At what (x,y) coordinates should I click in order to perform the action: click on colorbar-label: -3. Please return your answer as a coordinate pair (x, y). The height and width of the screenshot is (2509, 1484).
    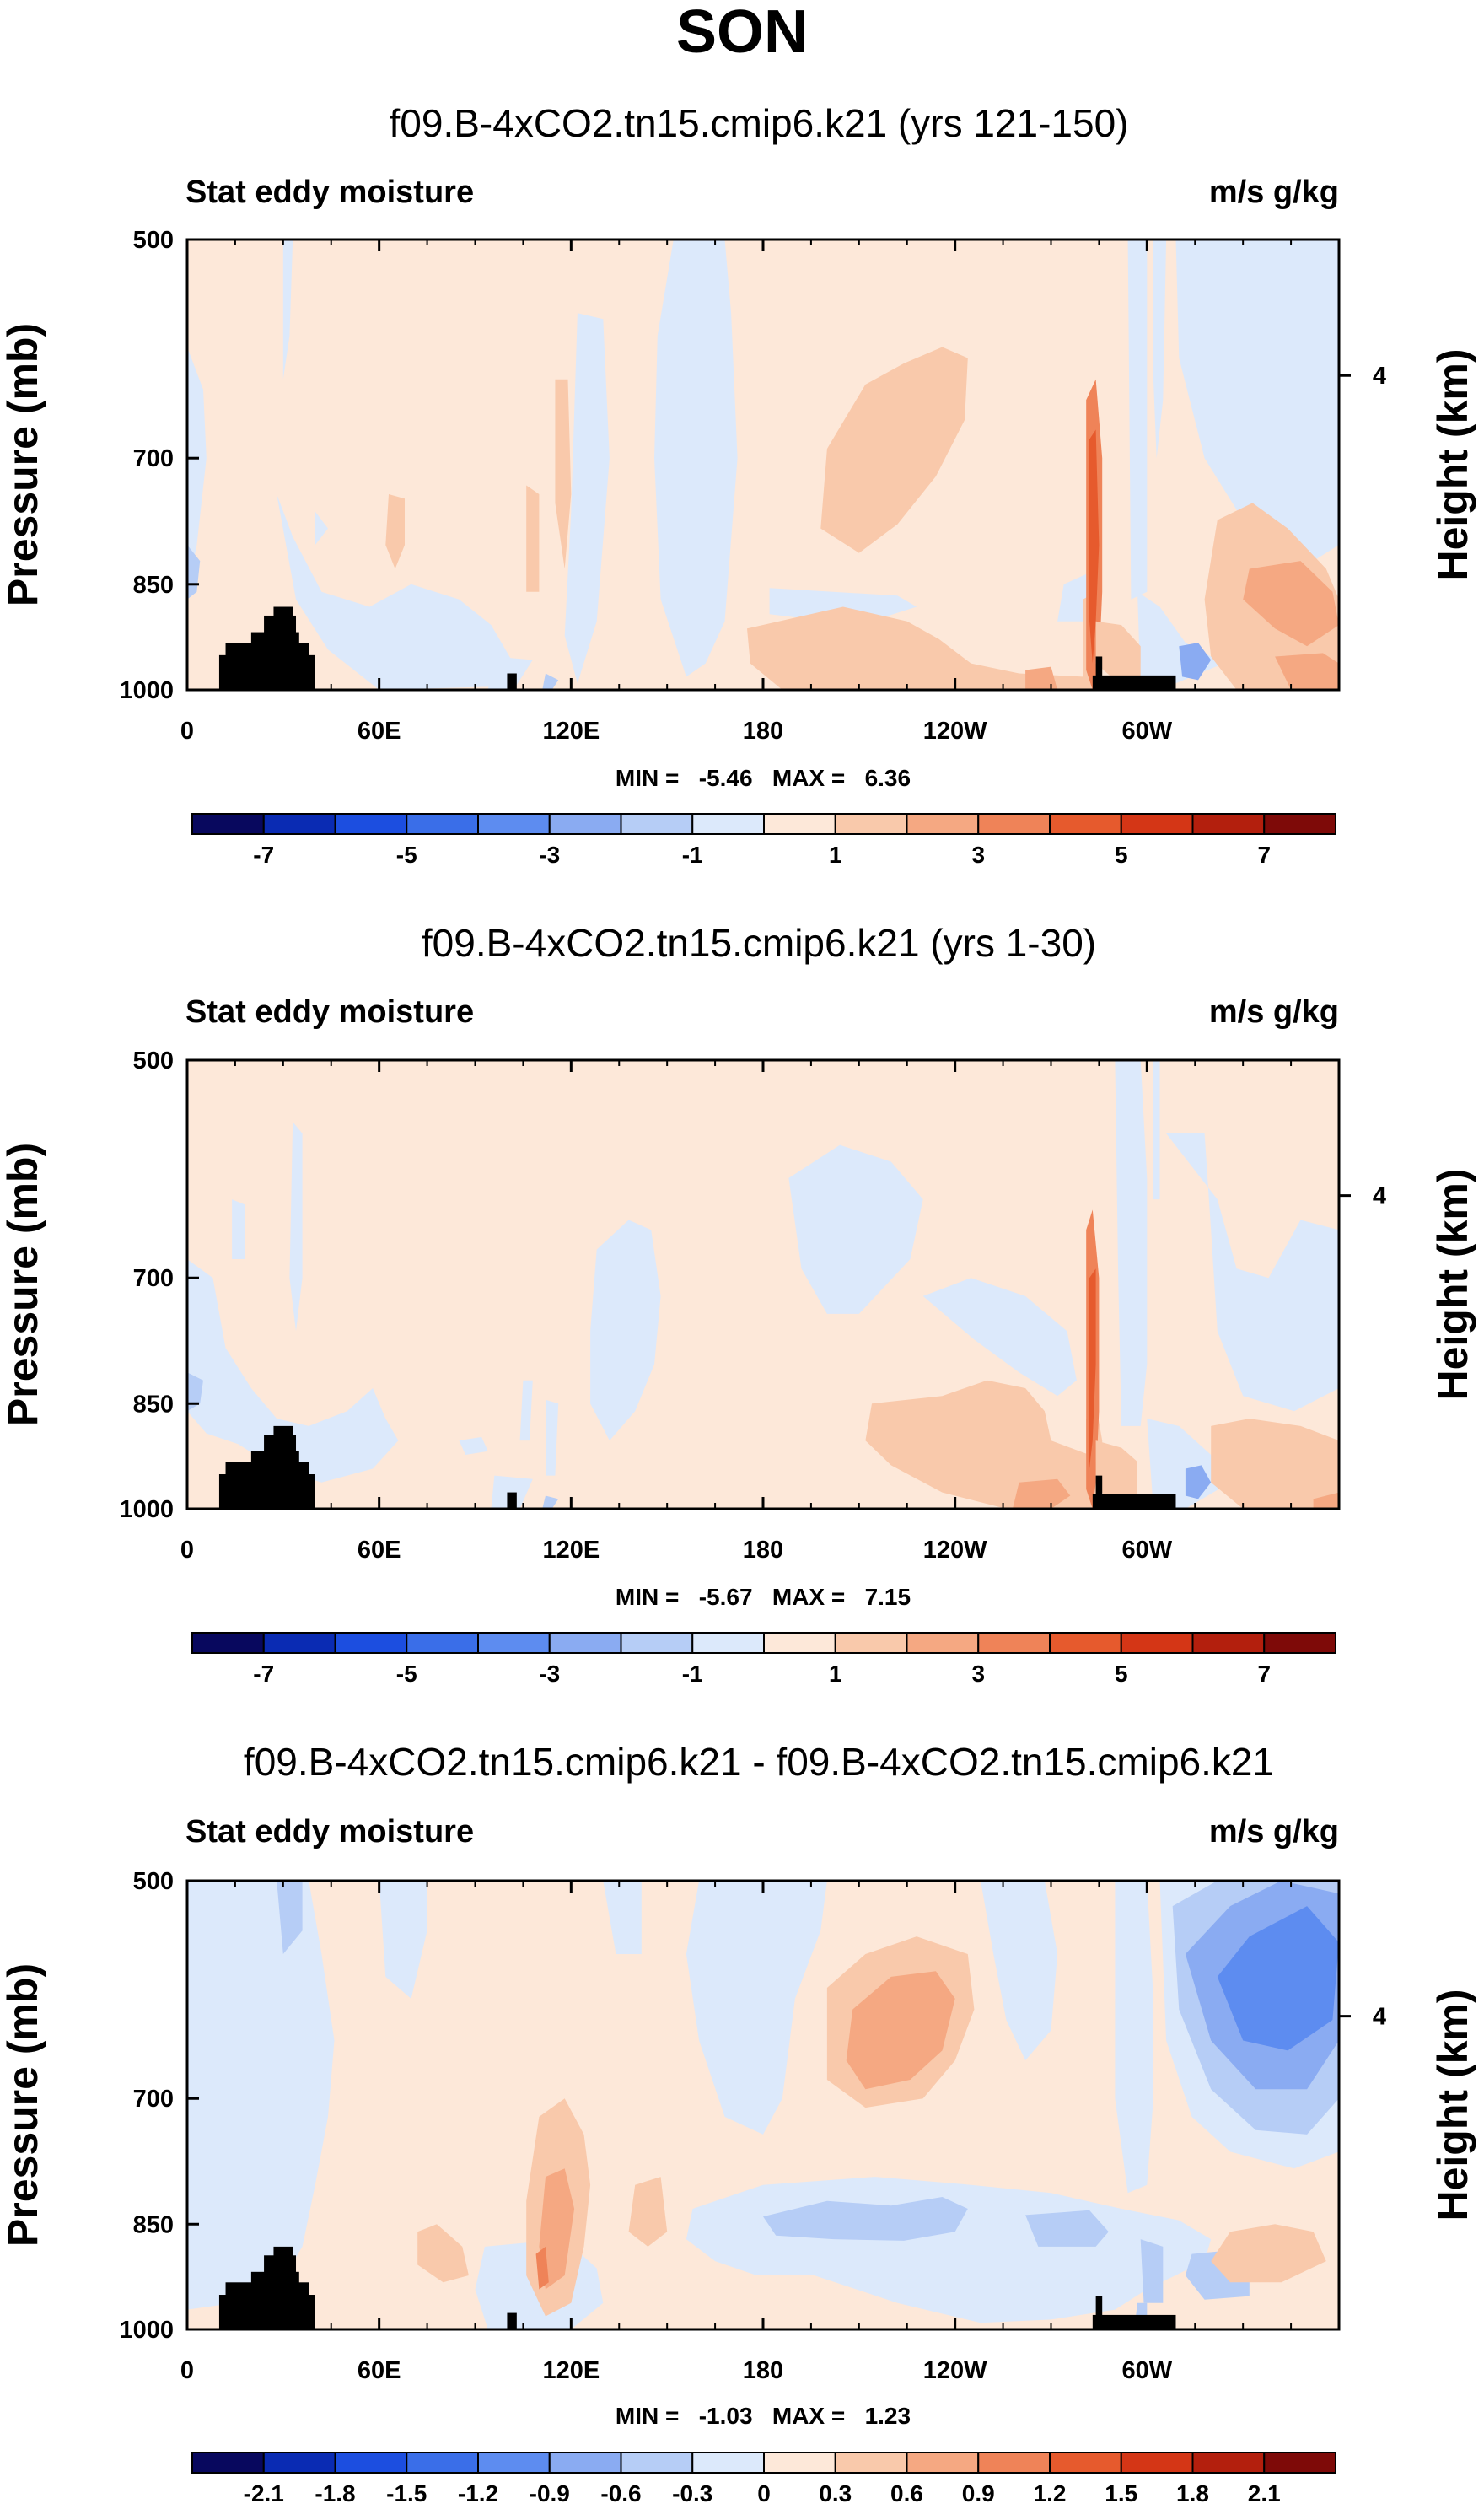
    Looking at the image, I should click on (549, 855).